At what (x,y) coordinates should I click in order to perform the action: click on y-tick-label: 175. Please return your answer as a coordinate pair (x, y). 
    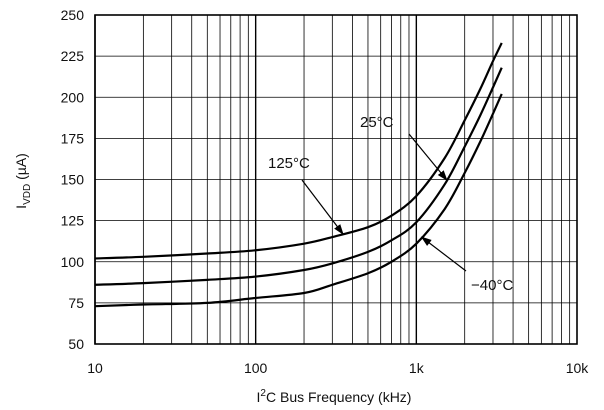
    Looking at the image, I should click on (73, 138).